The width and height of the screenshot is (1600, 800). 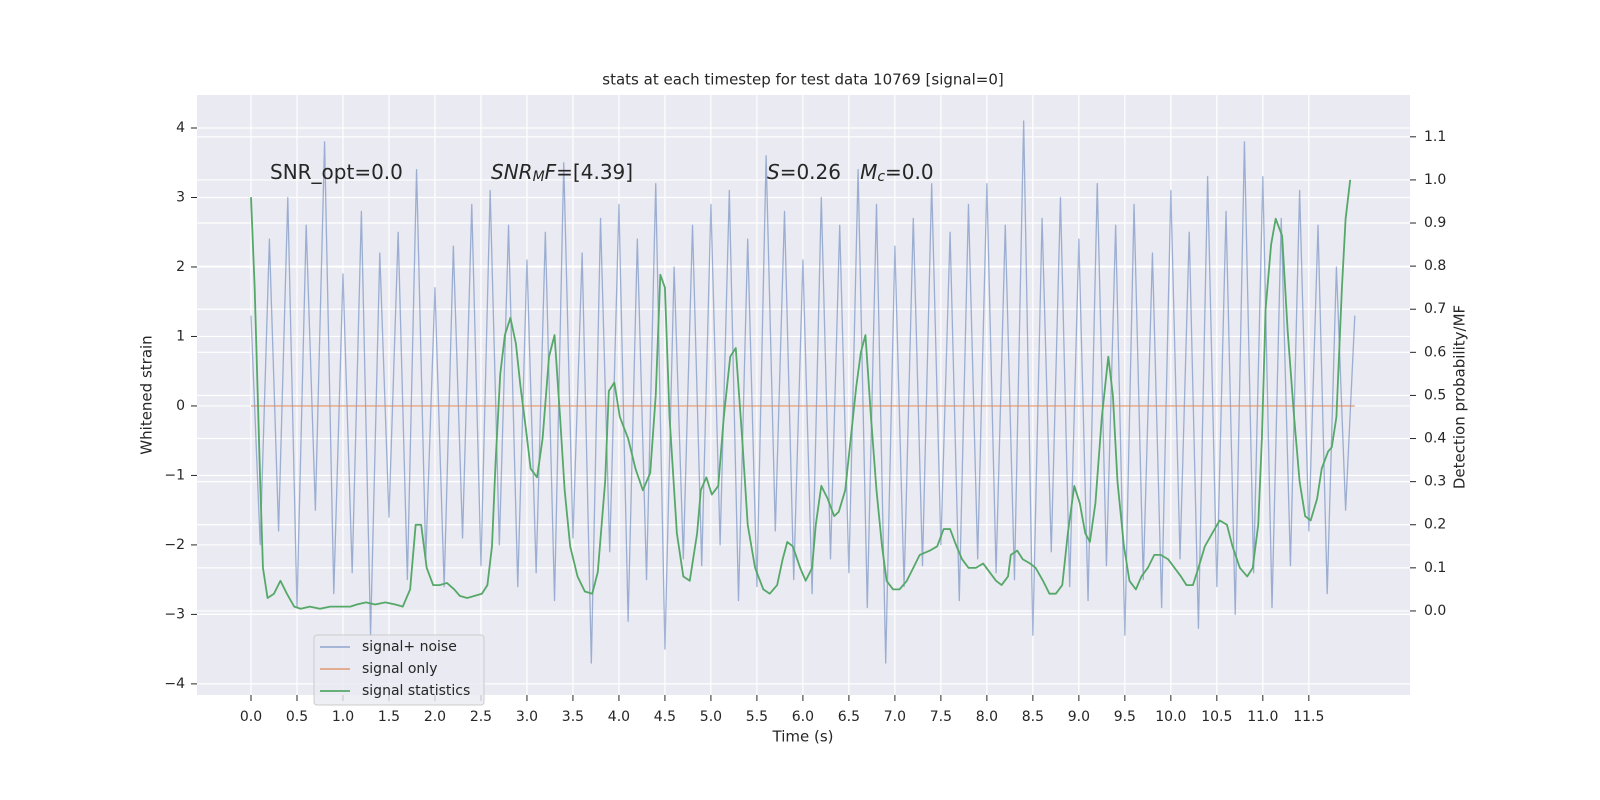 What do you see at coordinates (180, 336) in the screenshot?
I see `y-tick-label: 1` at bounding box center [180, 336].